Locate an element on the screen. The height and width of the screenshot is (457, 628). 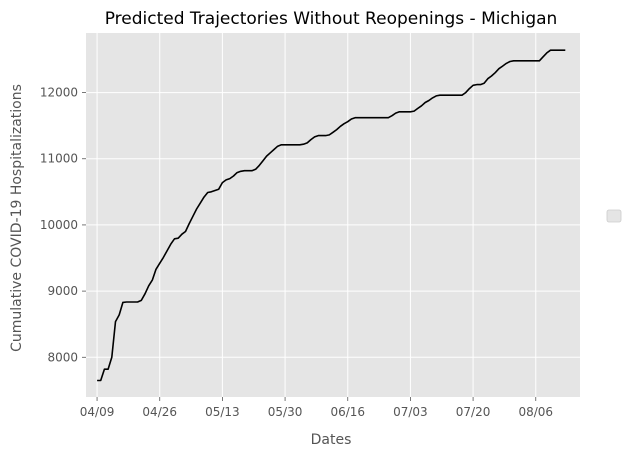
x-tick-label: 05/13 is located at coordinates (222, 412).